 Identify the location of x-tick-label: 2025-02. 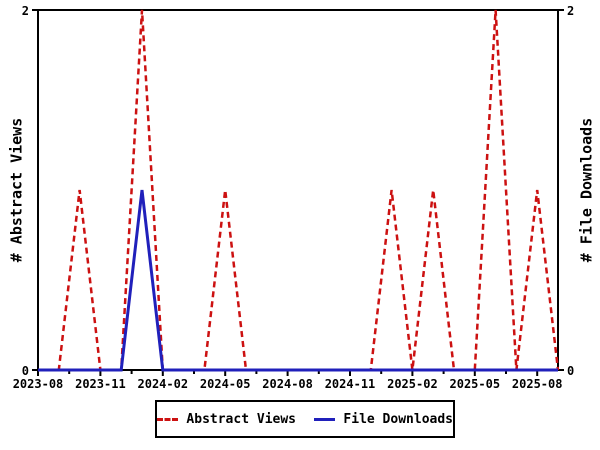
(412, 384).